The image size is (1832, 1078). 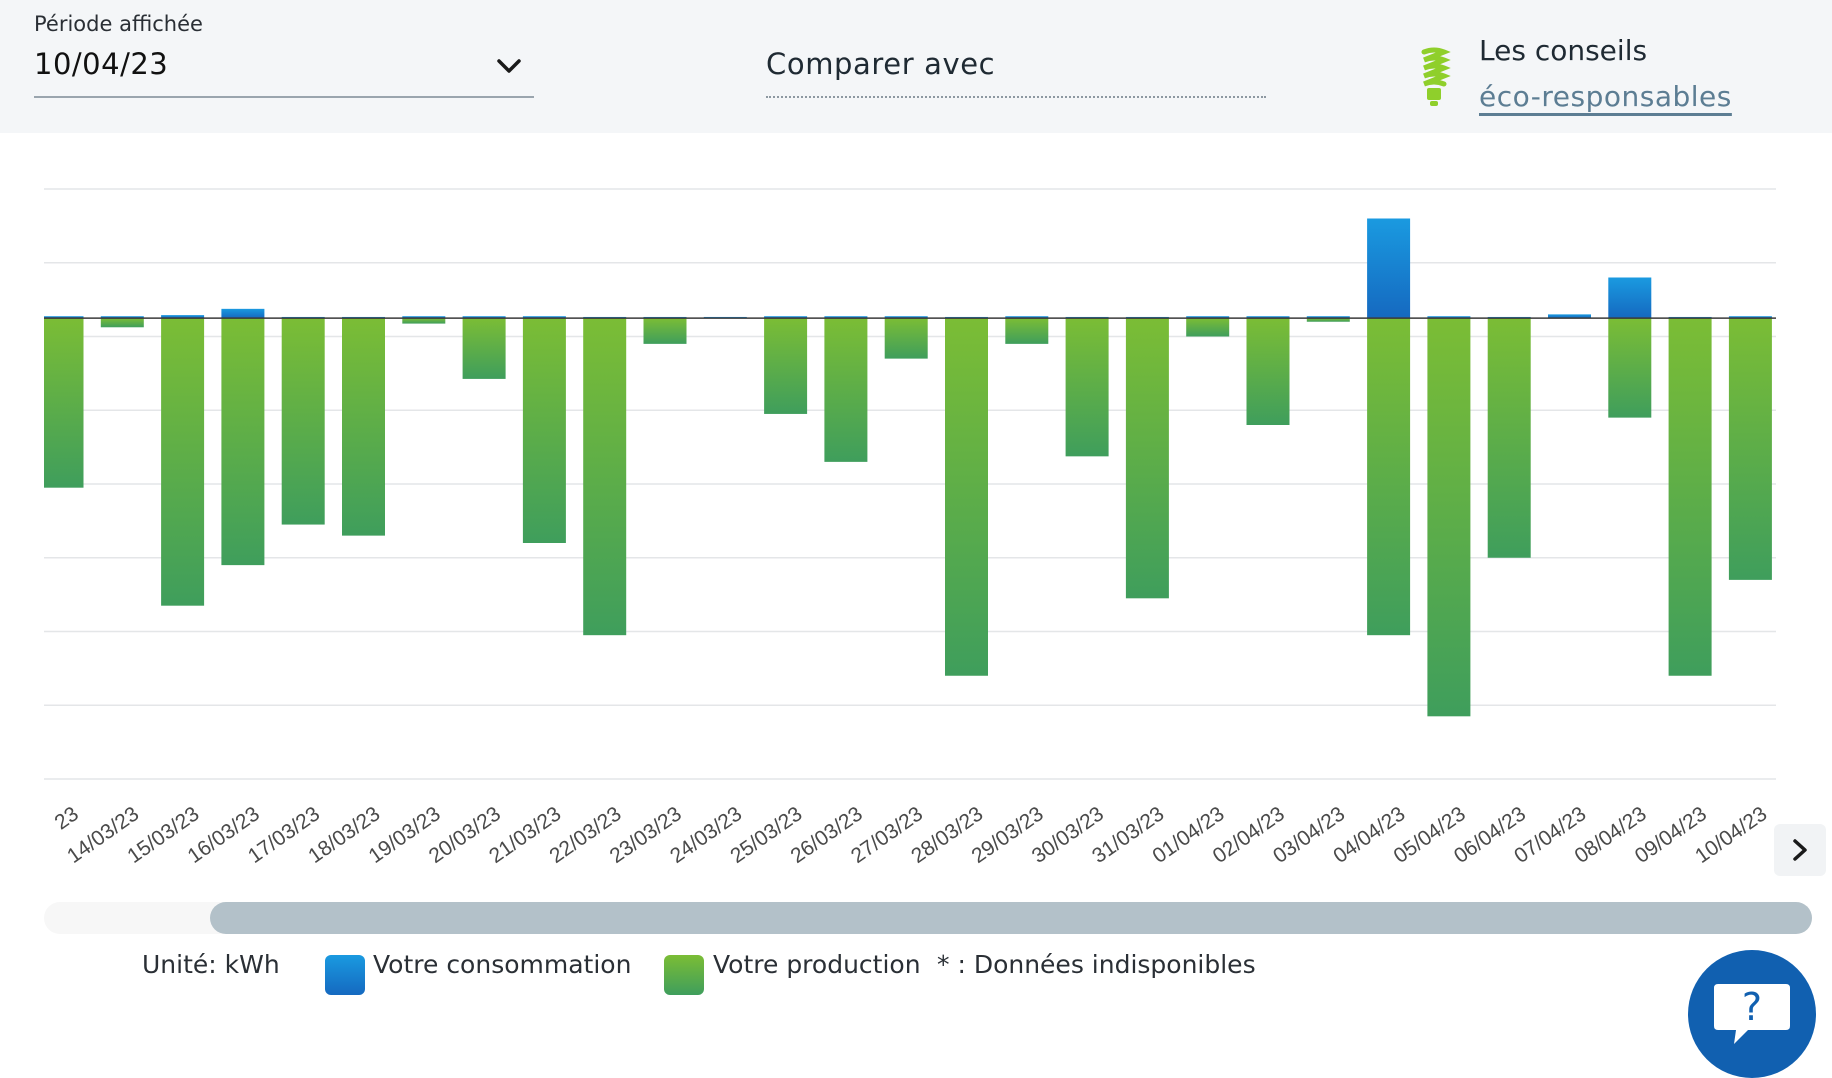 What do you see at coordinates (1436, 76) in the screenshot?
I see `lightbulb-icon` at bounding box center [1436, 76].